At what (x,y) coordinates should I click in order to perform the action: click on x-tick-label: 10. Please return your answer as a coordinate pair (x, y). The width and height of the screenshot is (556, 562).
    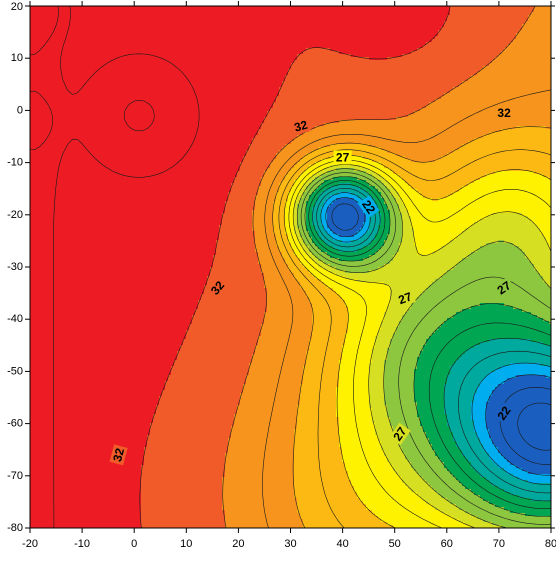
    Looking at the image, I should click on (186, 544).